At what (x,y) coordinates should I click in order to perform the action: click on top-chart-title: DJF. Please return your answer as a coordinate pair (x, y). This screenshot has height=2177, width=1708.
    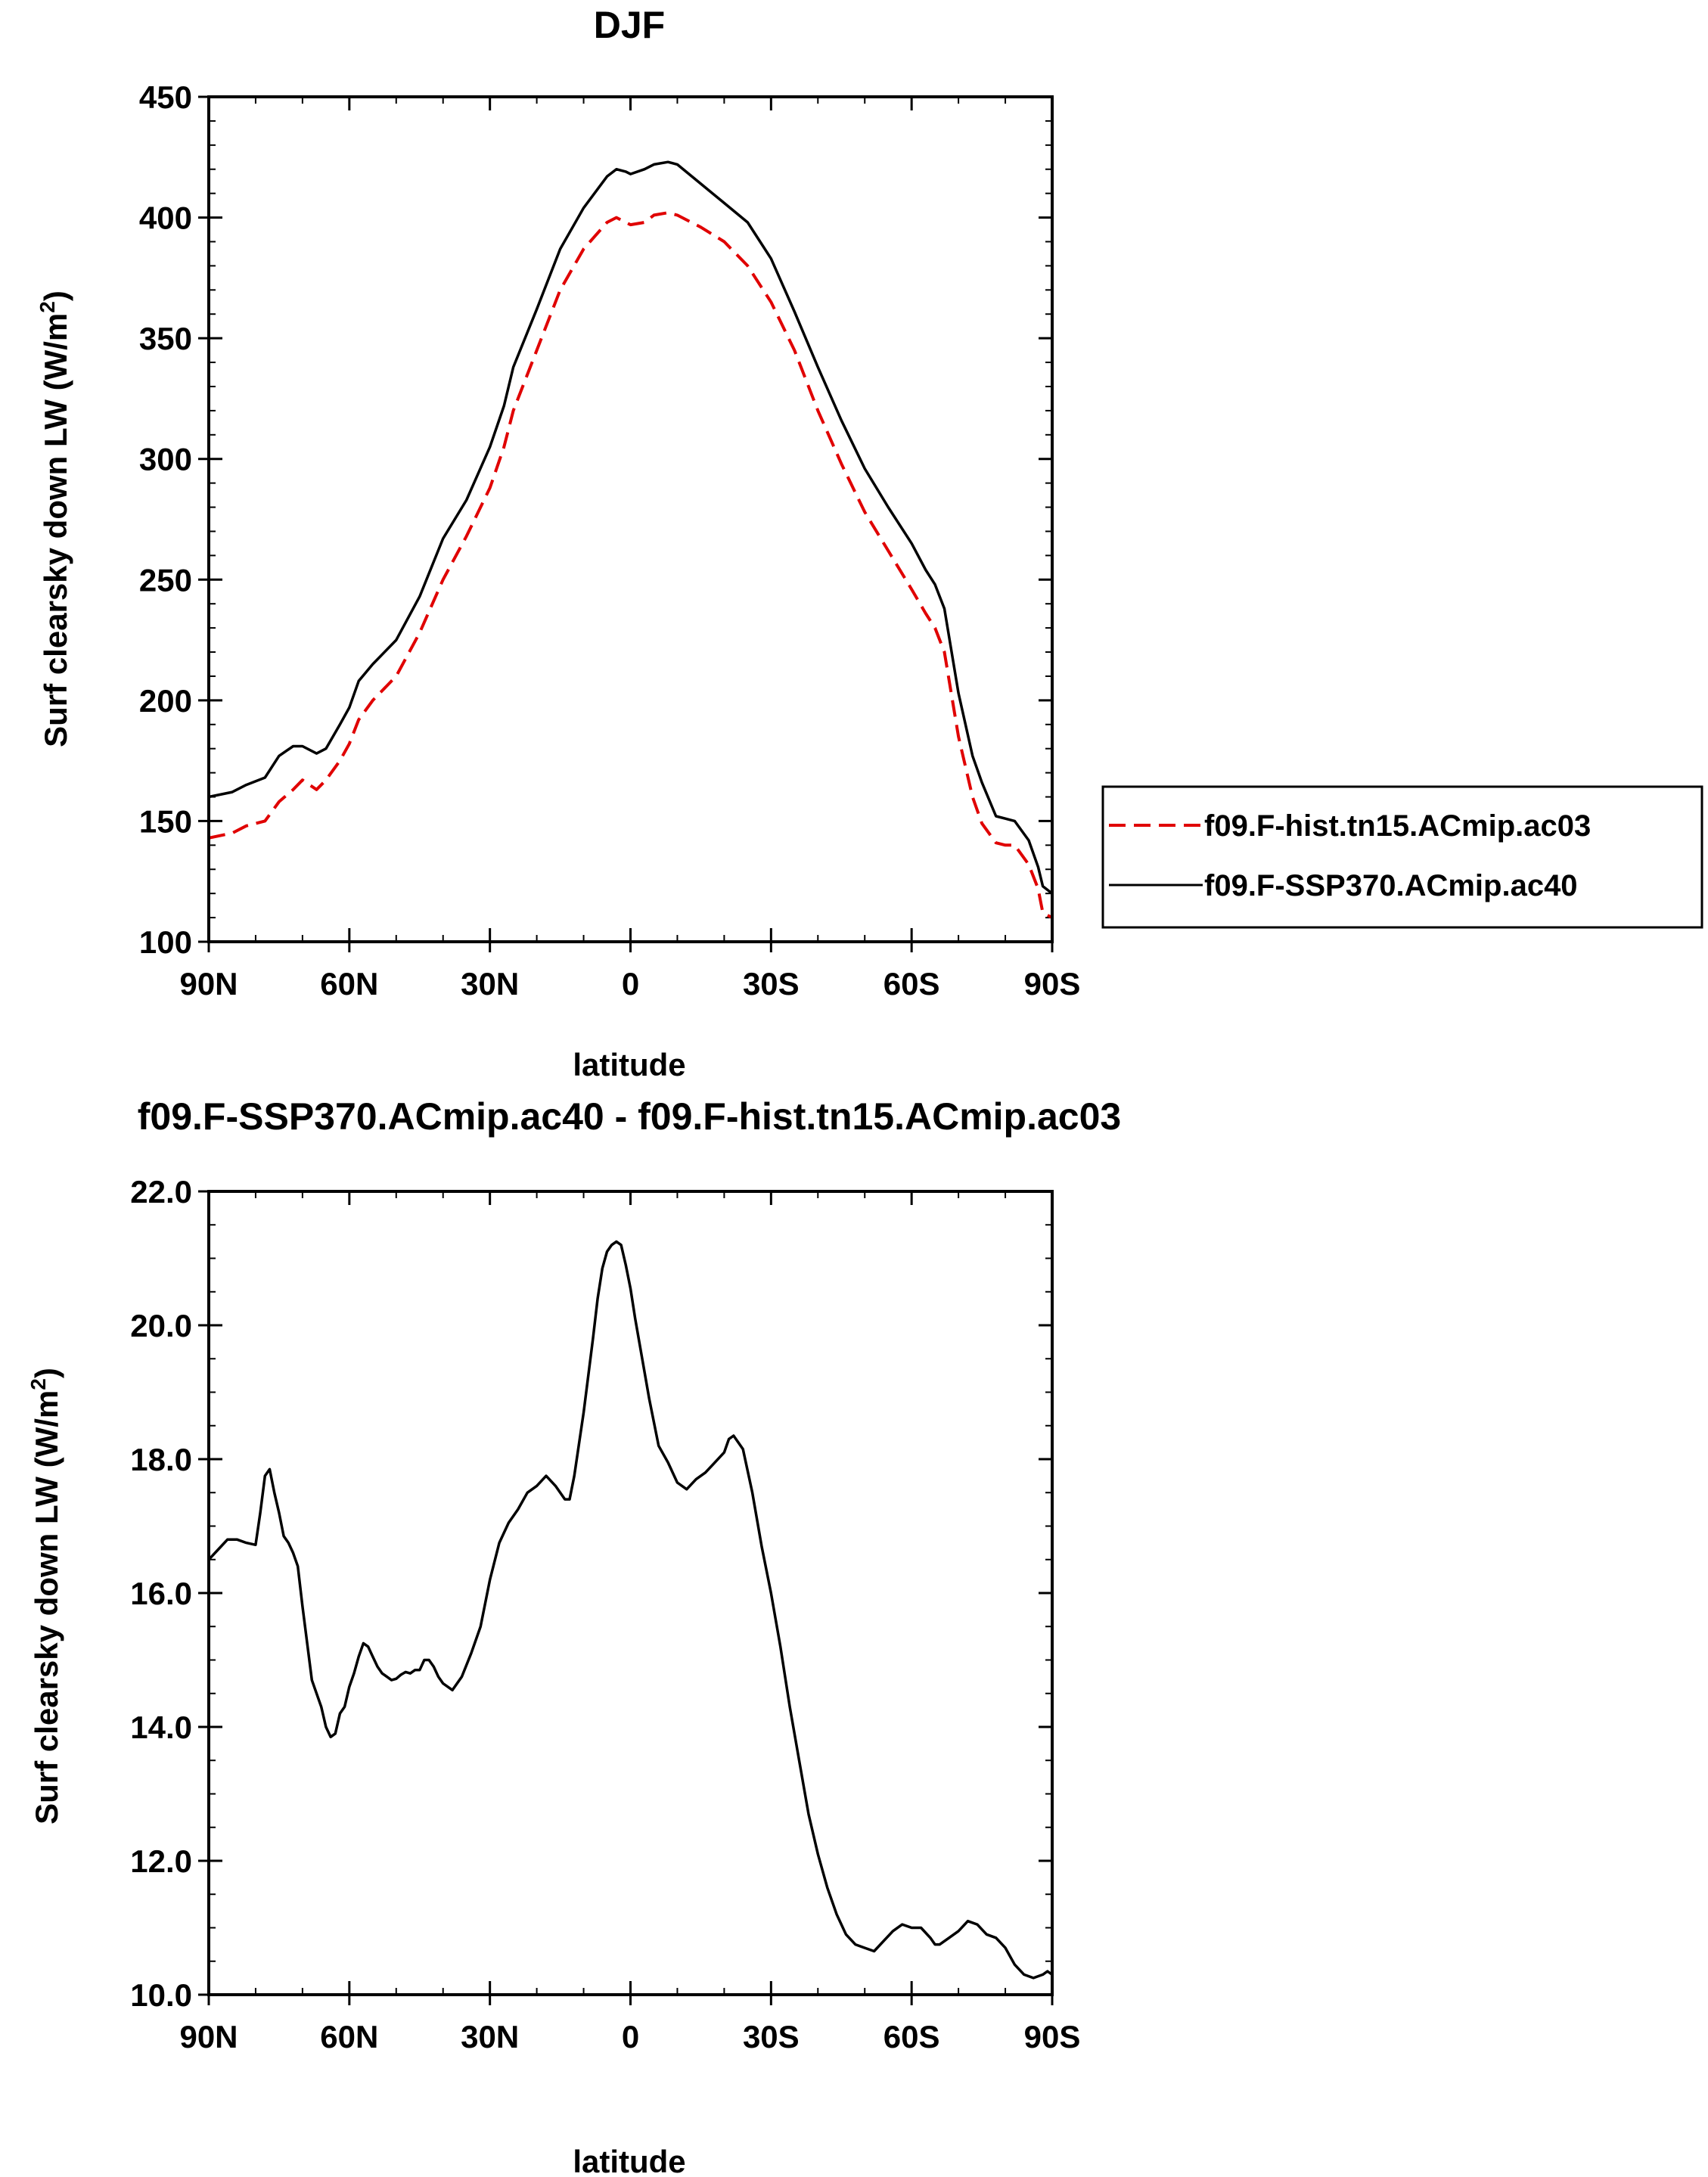
    Looking at the image, I should click on (630, 25).